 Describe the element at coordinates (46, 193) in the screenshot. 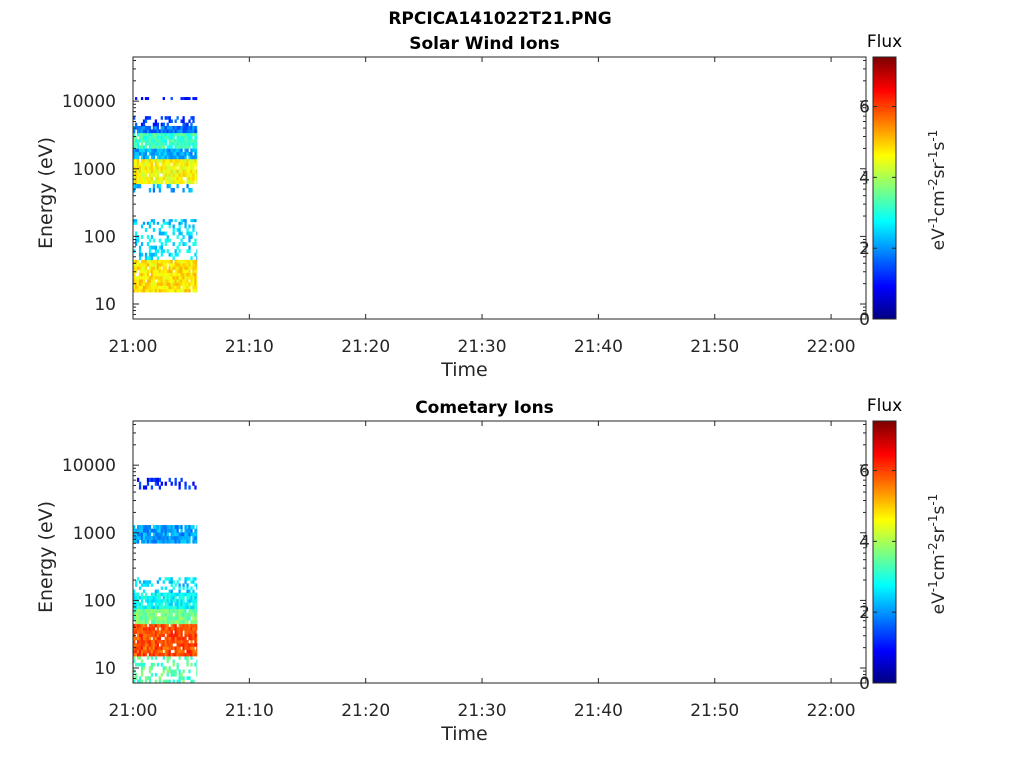

I see `y-axis-label: Energy (eV)` at that location.